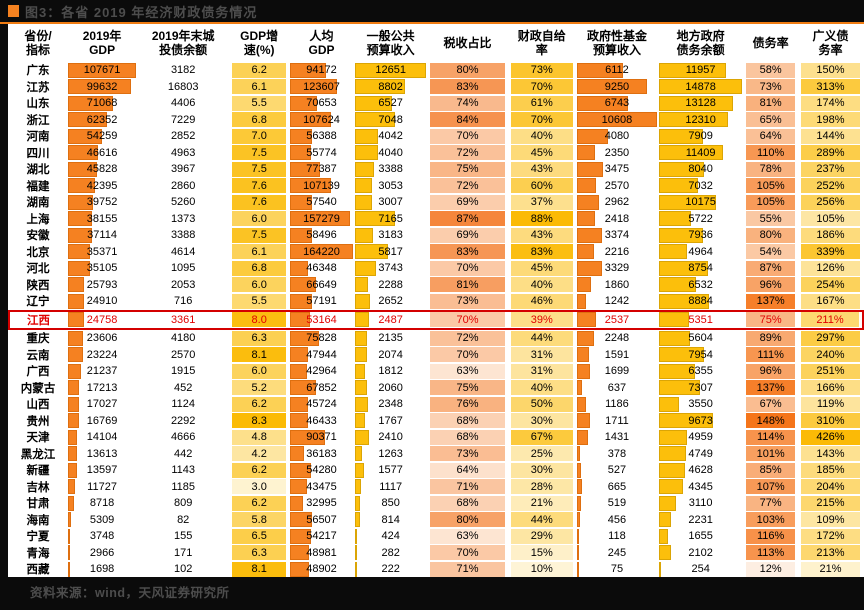 The height and width of the screenshot is (610, 864). Describe the element at coordinates (102, 486) in the screenshot. I see `cell-value: 11727` at that location.